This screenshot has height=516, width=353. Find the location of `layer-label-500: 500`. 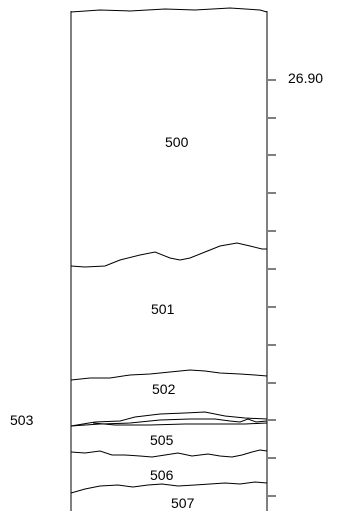

layer-label-500: 500 is located at coordinates (177, 142).